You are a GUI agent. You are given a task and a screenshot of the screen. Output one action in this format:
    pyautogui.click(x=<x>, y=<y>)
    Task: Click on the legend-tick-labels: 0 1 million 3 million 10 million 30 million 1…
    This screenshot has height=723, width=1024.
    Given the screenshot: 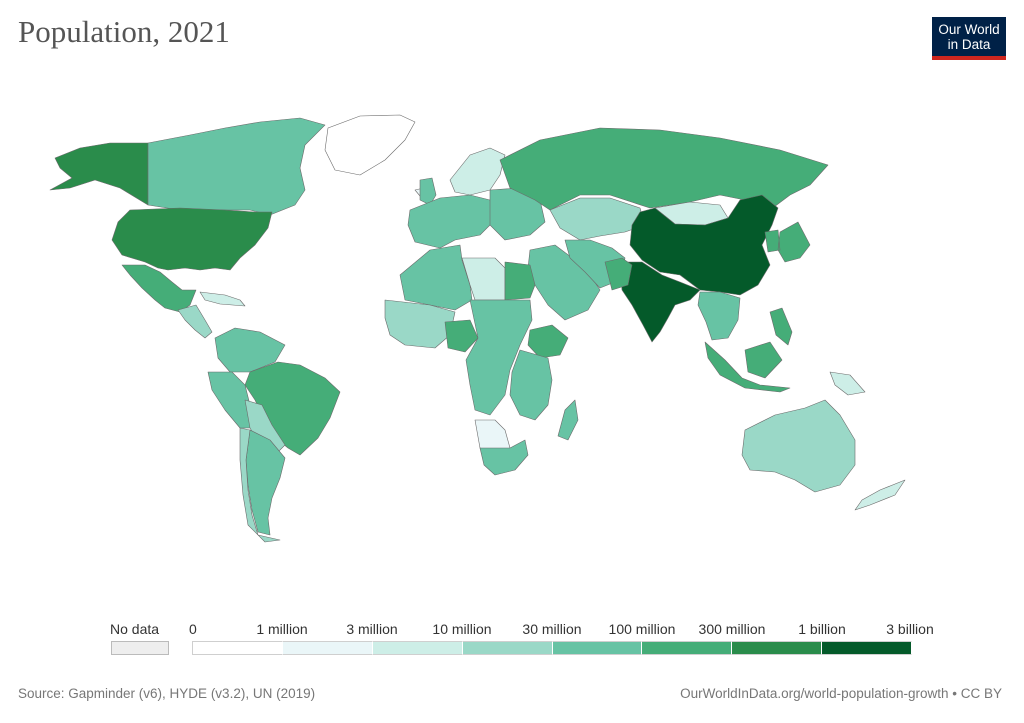 What is the action you would take?
    pyautogui.click(x=512, y=630)
    